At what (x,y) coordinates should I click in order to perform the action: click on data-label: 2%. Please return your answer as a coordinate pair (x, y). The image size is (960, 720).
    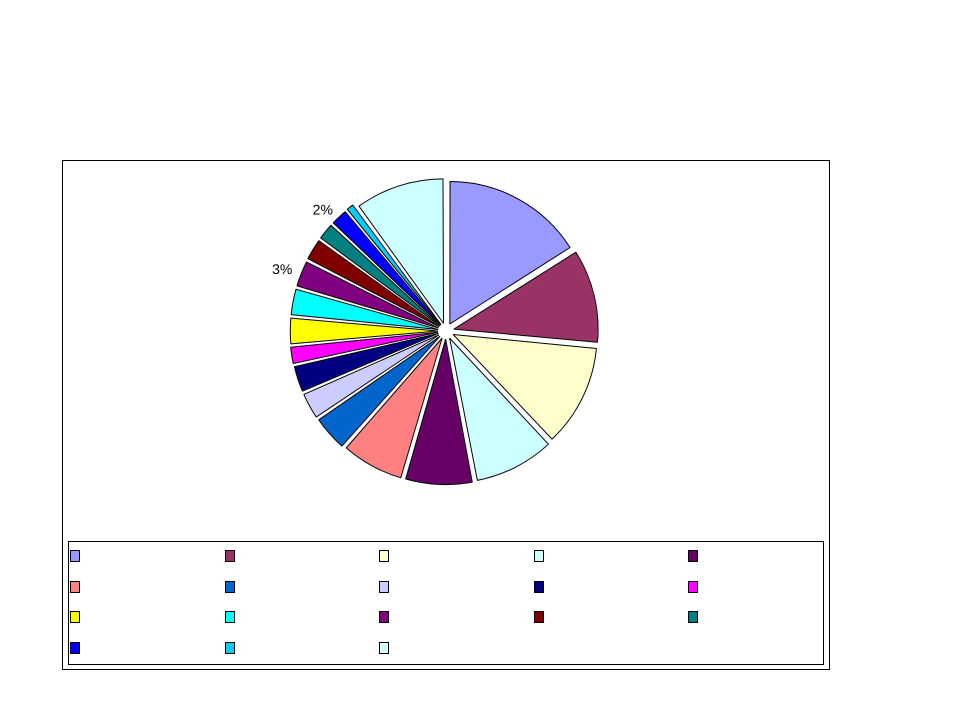
    Looking at the image, I should click on (322, 209).